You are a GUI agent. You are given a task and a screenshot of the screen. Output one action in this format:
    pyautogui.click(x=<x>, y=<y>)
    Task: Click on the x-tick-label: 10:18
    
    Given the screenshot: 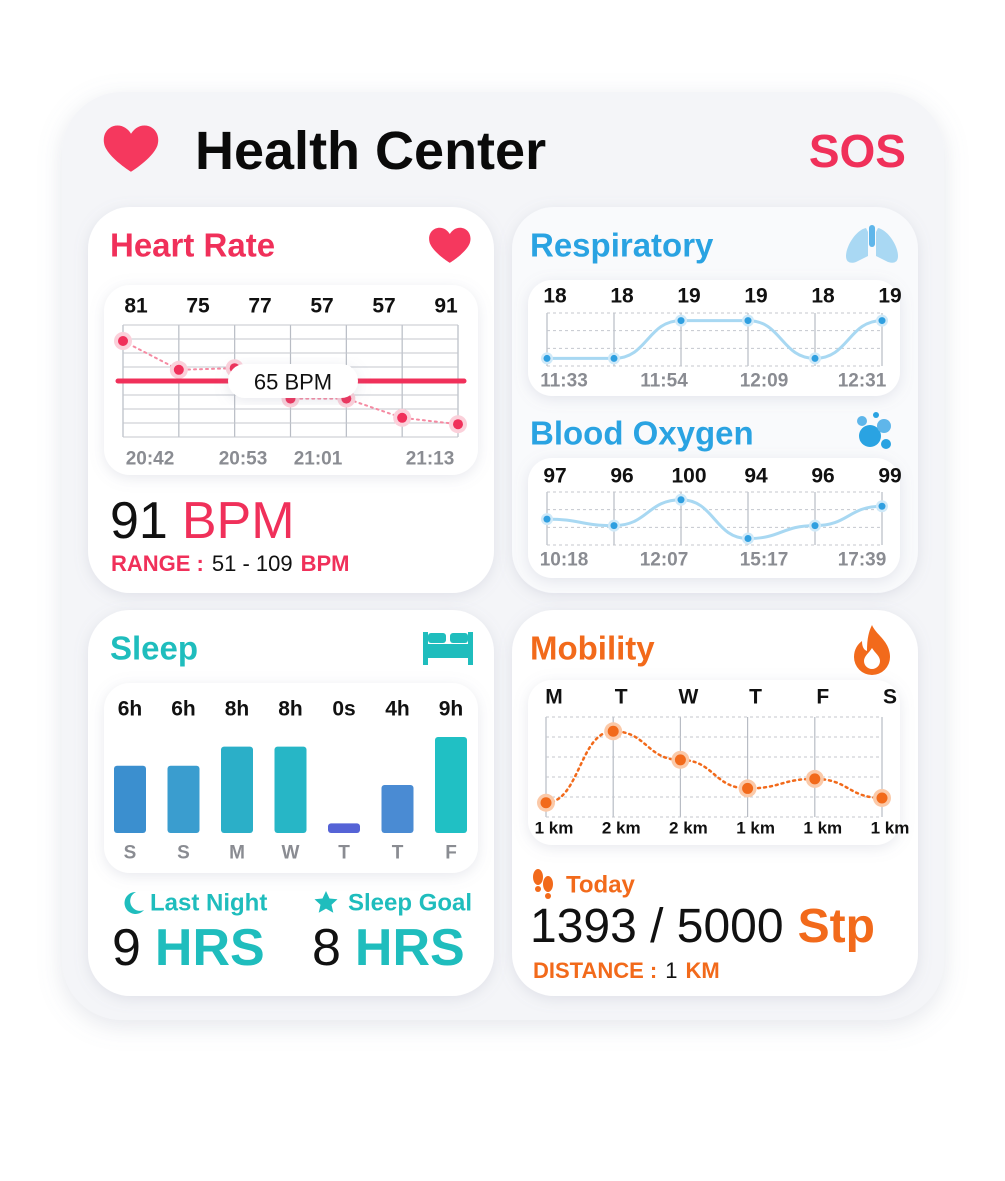 What is the action you would take?
    pyautogui.click(x=564, y=560)
    